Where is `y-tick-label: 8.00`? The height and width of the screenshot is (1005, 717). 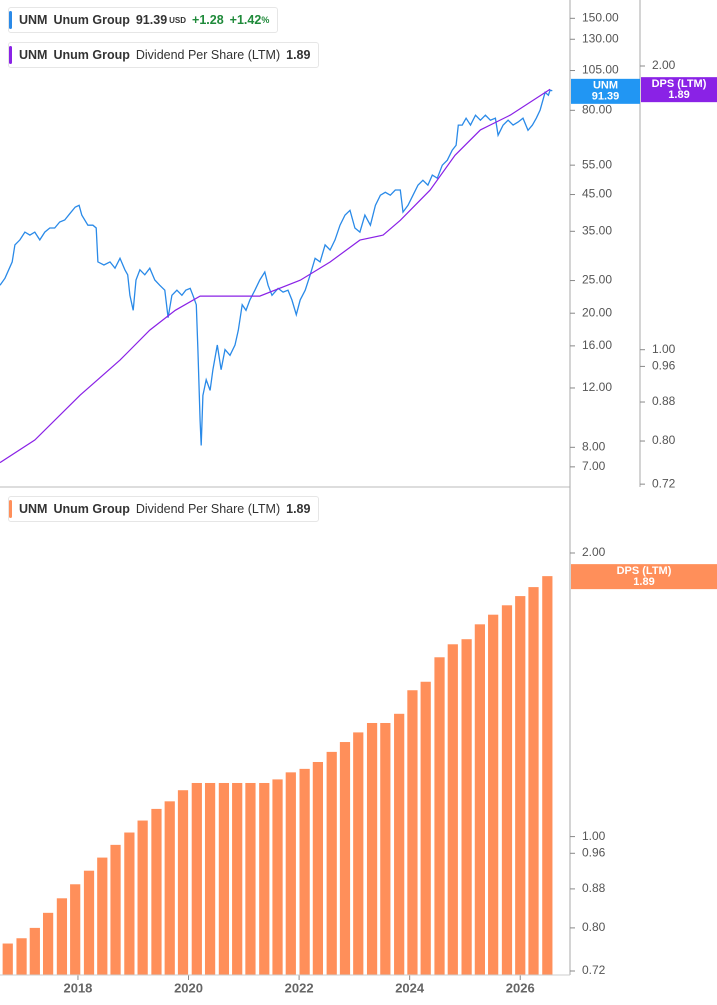 y-tick-label: 8.00 is located at coordinates (594, 446).